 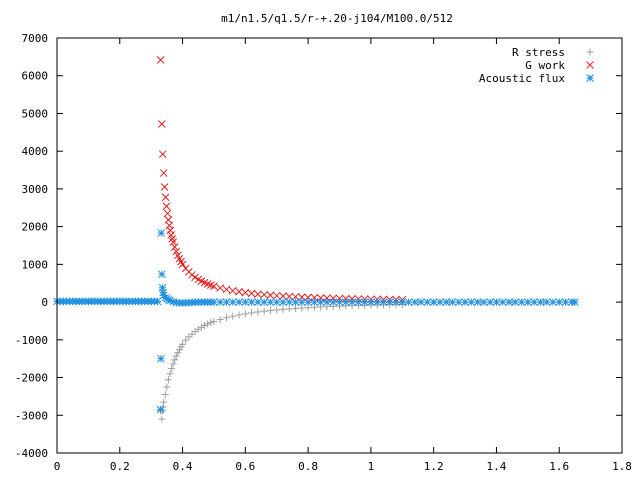 I want to click on legend-marker-g-work, so click(x=590, y=65).